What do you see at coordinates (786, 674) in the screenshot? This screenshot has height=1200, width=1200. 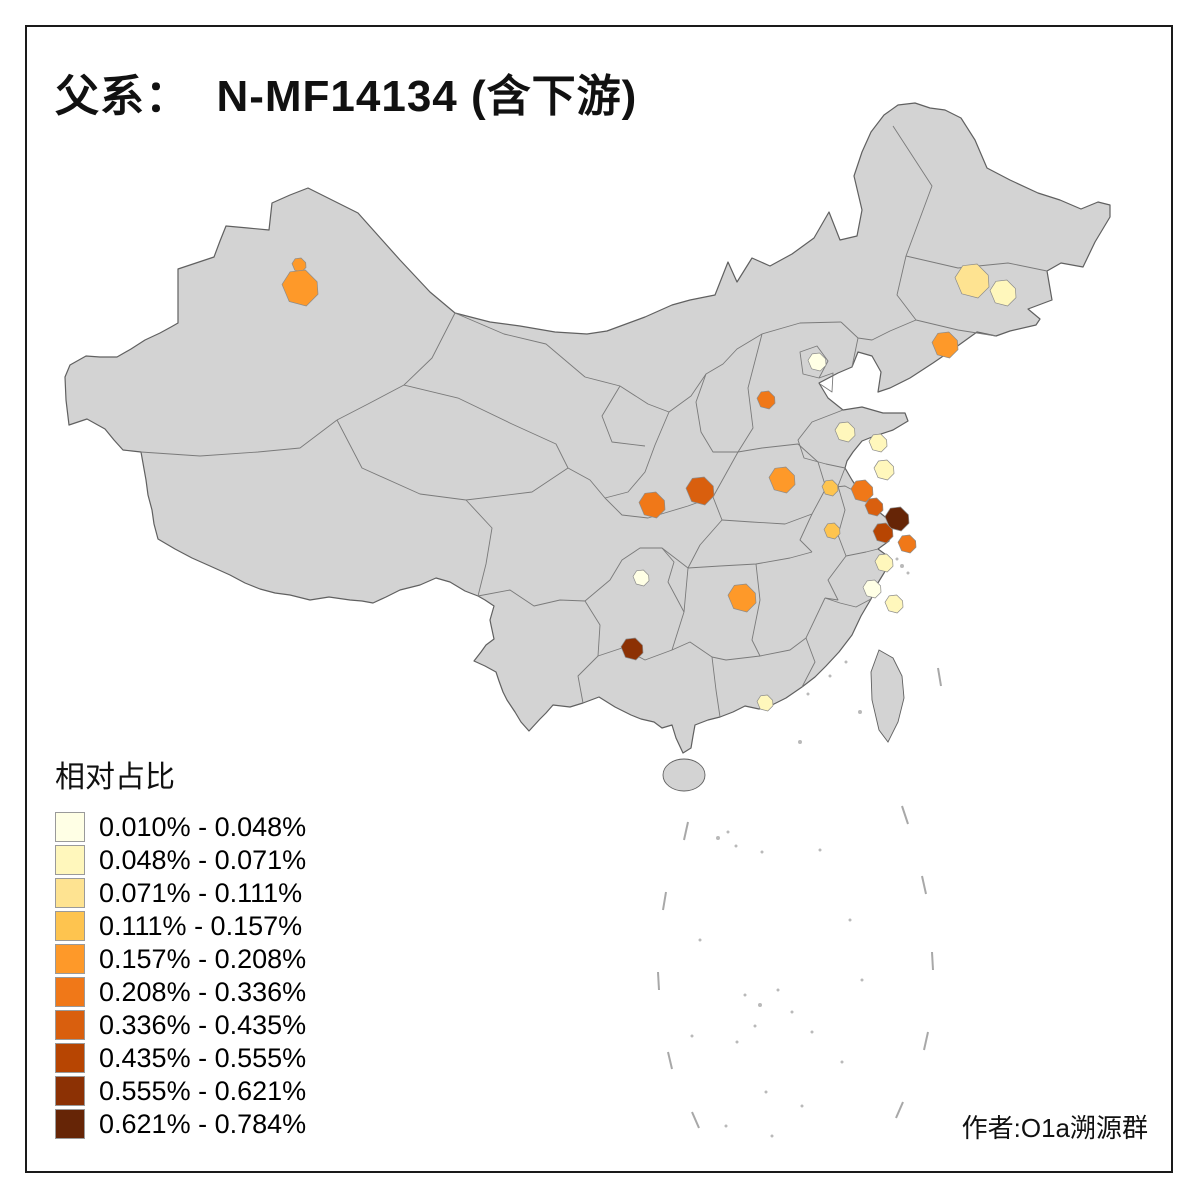 I see `islands` at bounding box center [786, 674].